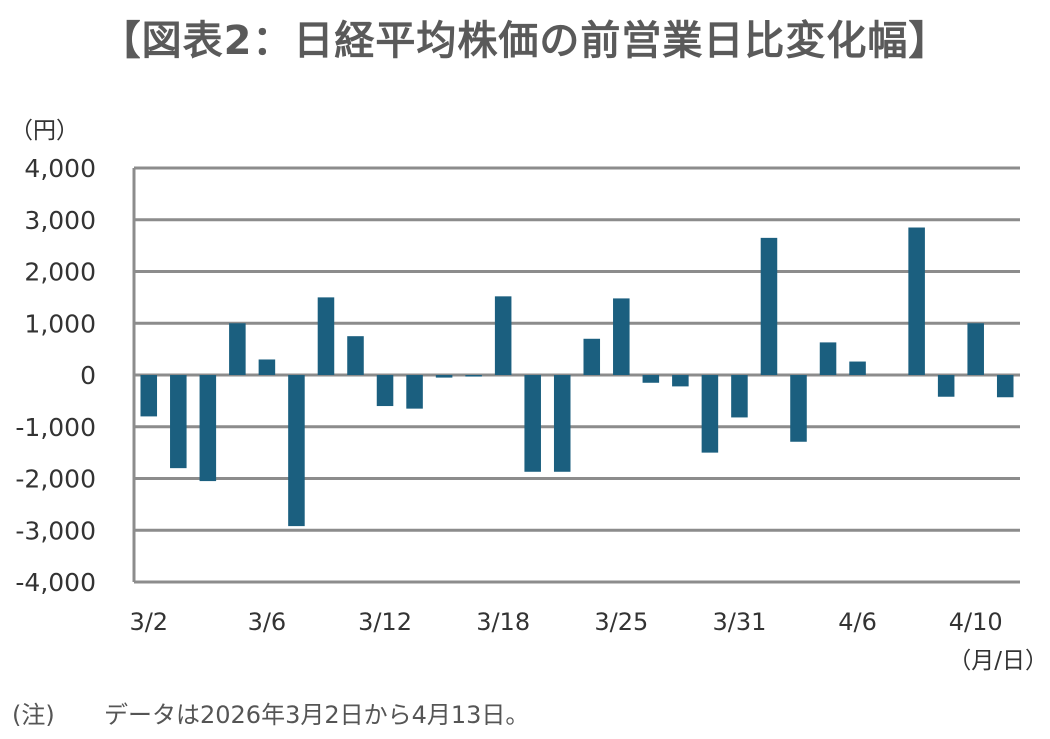 The width and height of the screenshot is (1050, 739). I want to click on x-tick-label: 4/10, so click(976, 622).